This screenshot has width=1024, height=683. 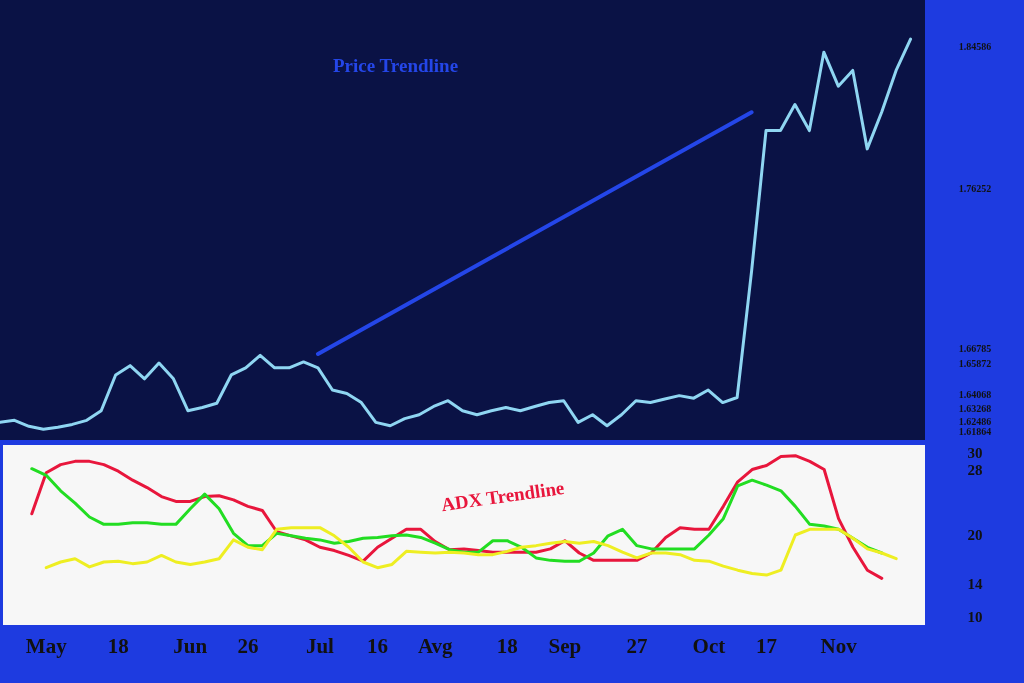 What do you see at coordinates (975, 584) in the screenshot?
I see `y-tick-label: 14` at bounding box center [975, 584].